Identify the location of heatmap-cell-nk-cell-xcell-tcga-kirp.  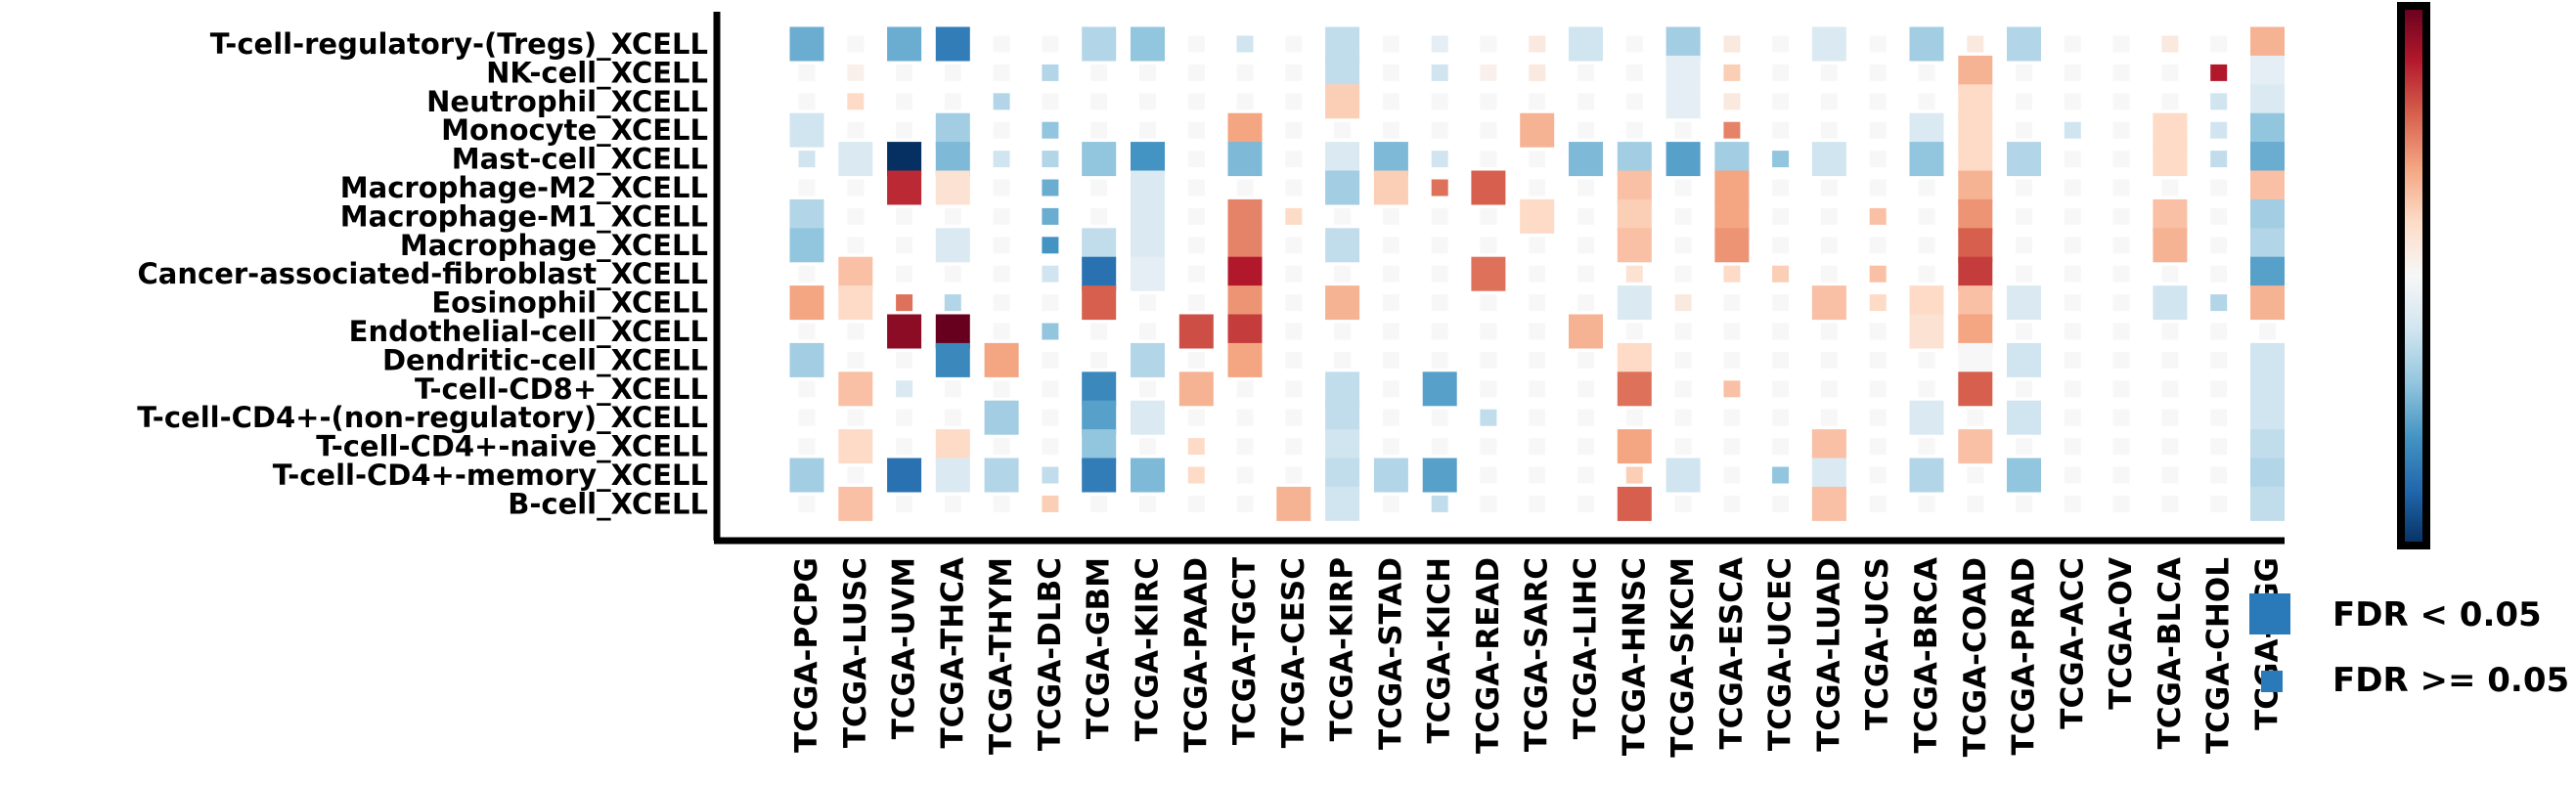
(1342, 73).